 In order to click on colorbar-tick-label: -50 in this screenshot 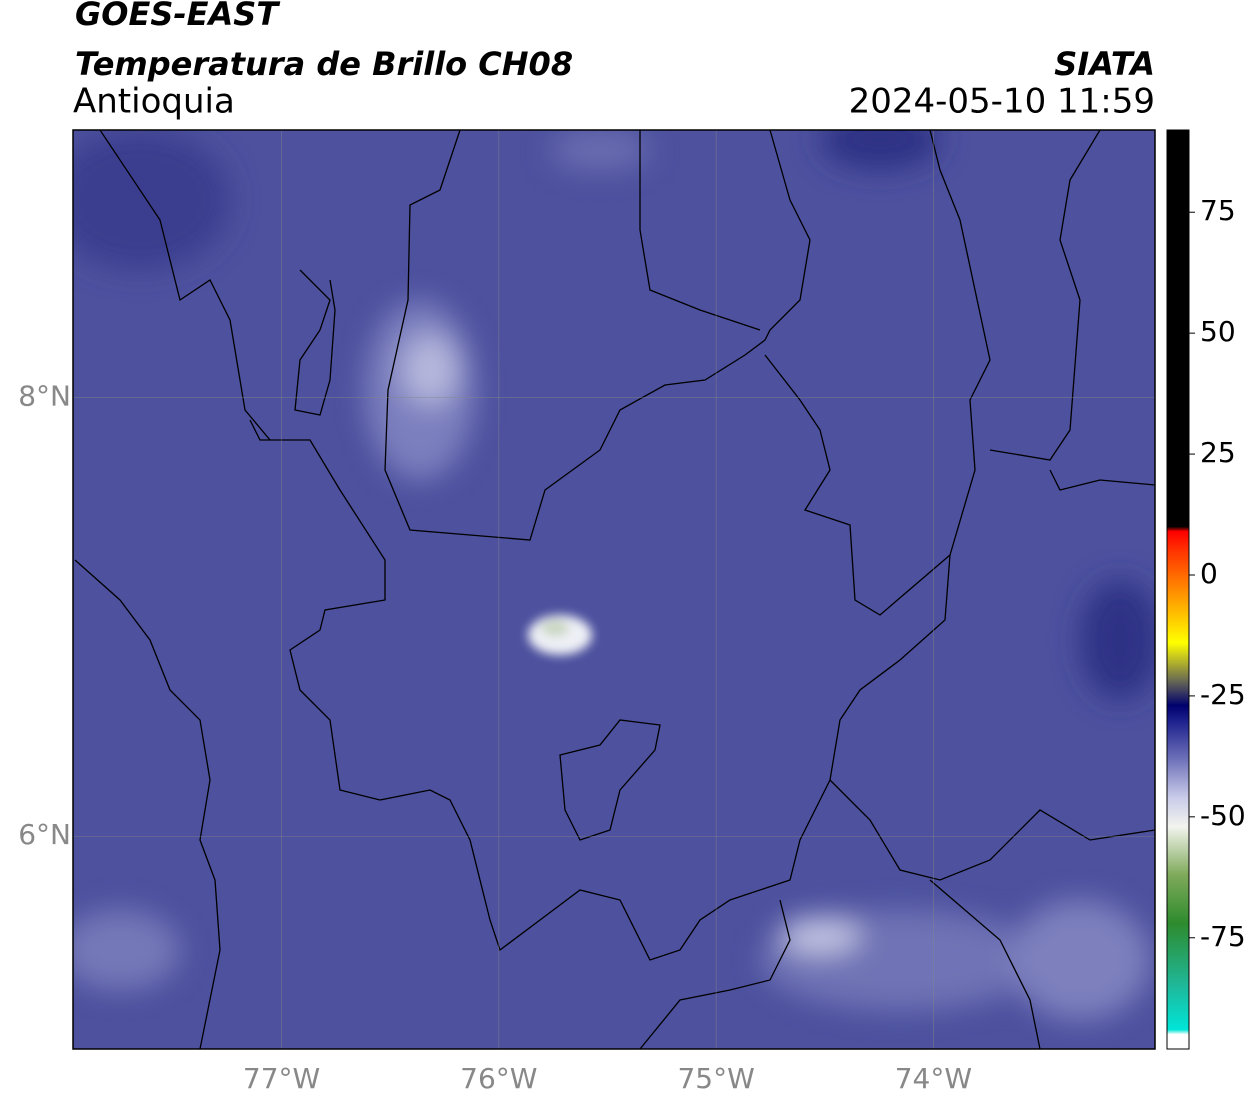, I will do `click(1223, 815)`.